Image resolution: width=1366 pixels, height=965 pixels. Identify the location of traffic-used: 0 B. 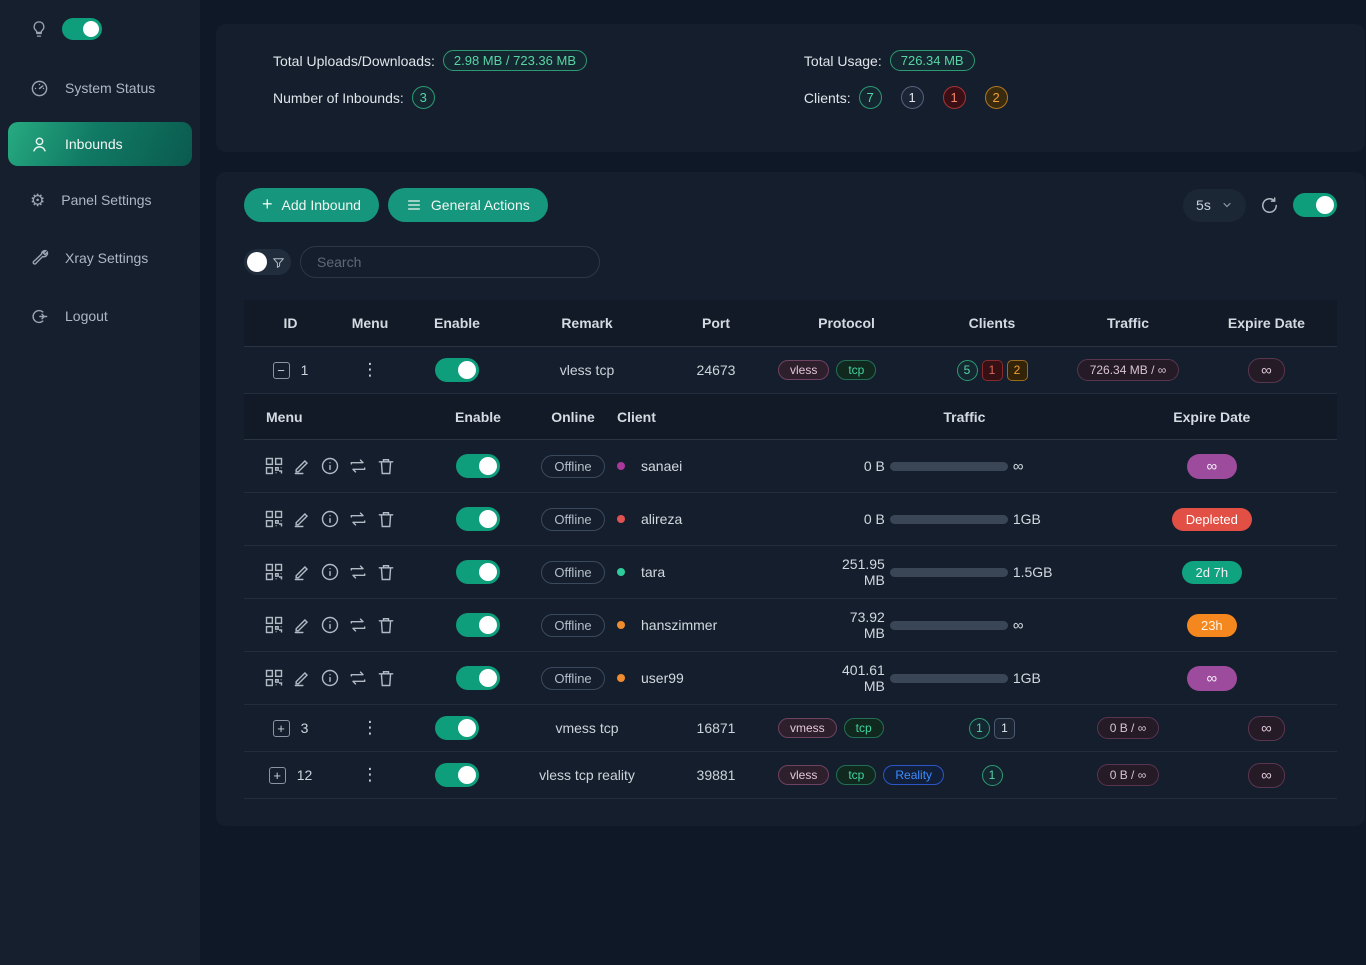
(874, 466).